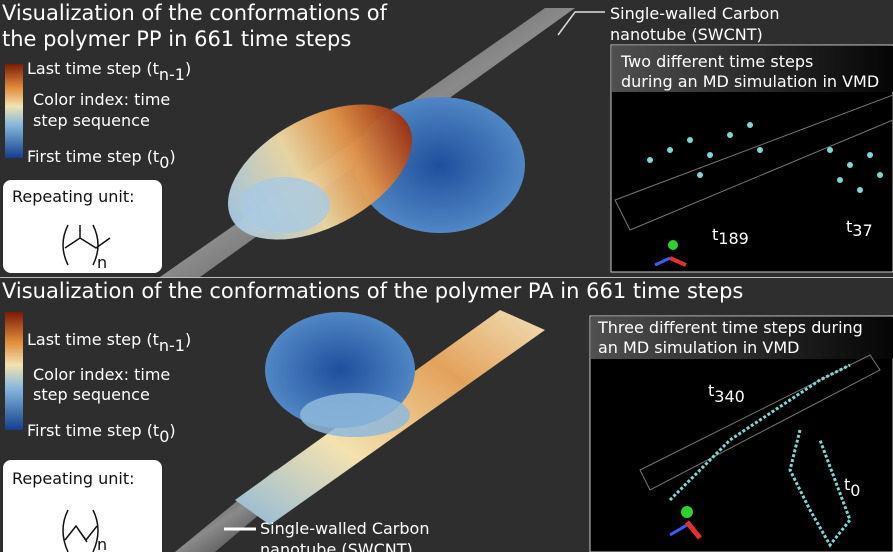 The height and width of the screenshot is (552, 893). I want to click on title: Visualization of the conformations of, so click(195, 13).